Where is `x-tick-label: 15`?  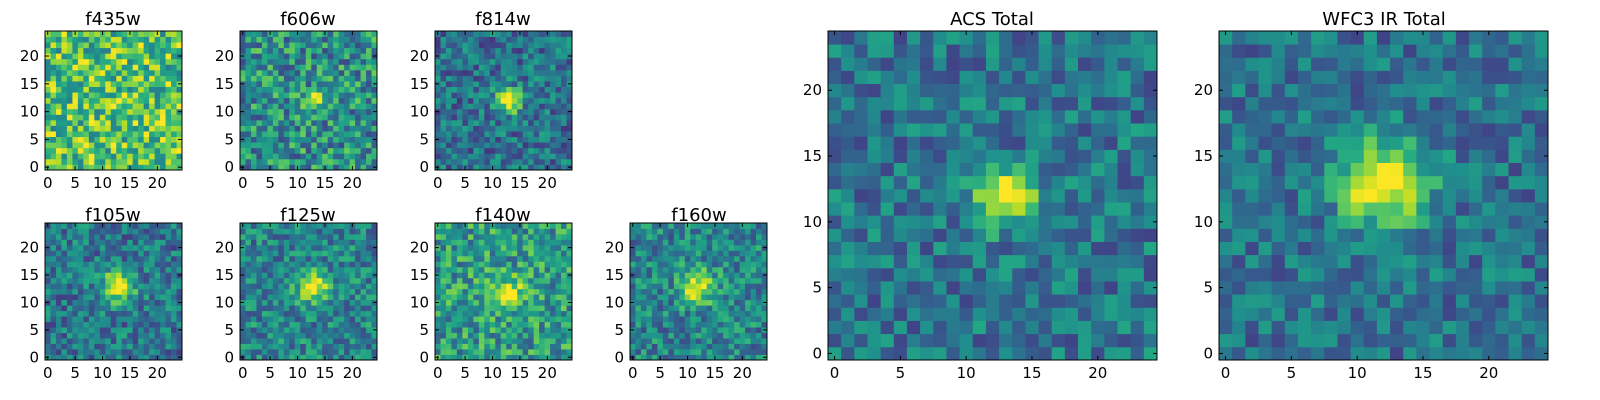 x-tick-label: 15 is located at coordinates (324, 183).